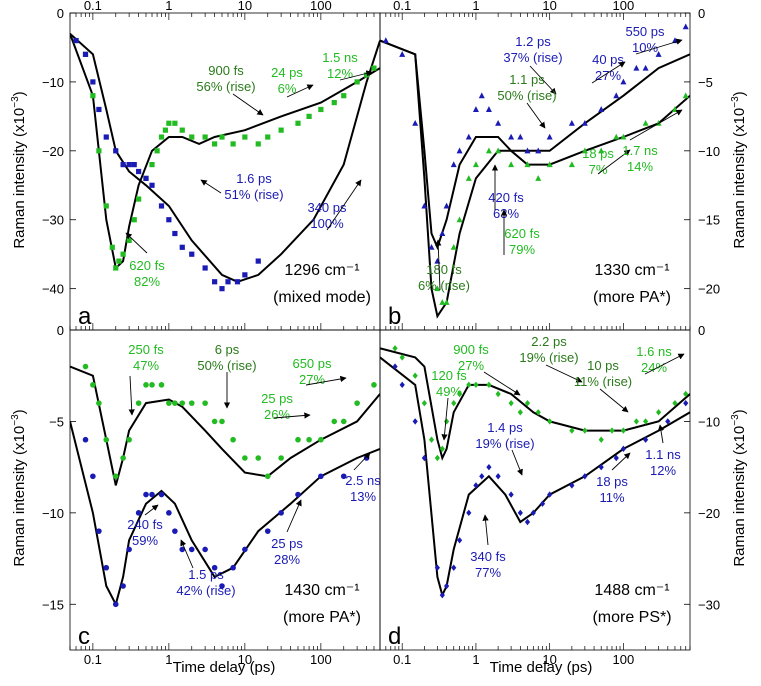 This screenshot has height=686, width=761. I want to click on annotation-label: 10 ps 11% (rise), so click(603, 373).